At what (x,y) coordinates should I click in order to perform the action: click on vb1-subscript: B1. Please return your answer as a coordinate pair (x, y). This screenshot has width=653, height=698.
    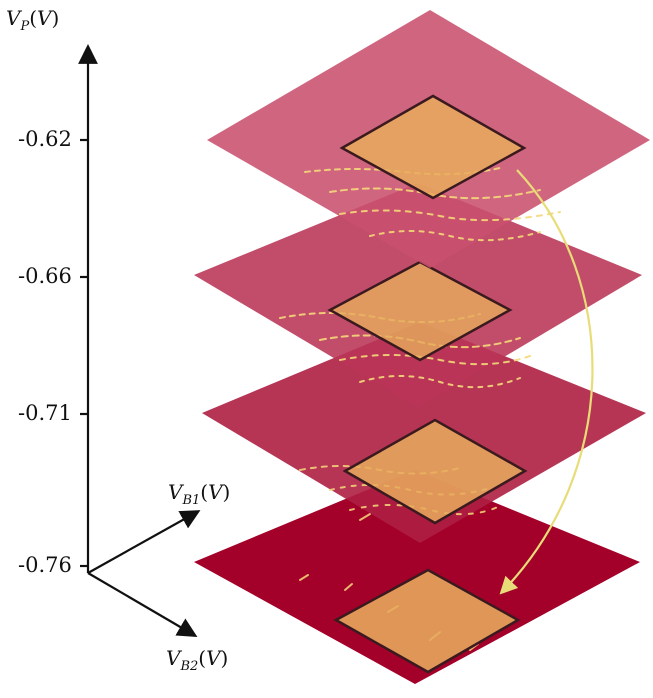
    Looking at the image, I should click on (191, 500).